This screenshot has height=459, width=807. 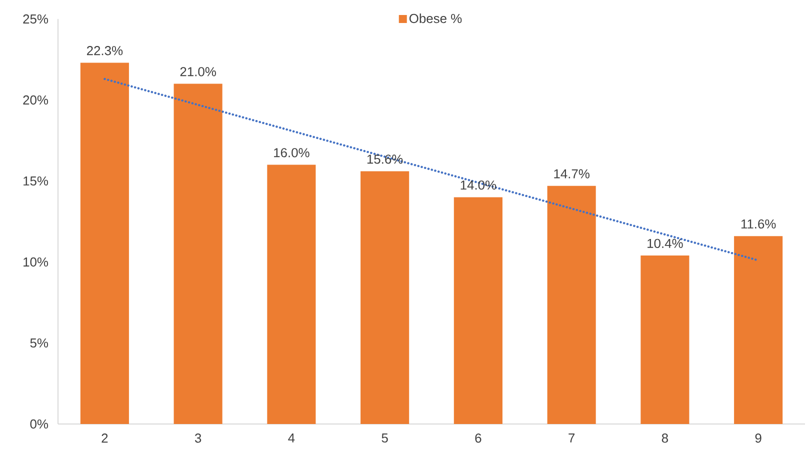 I want to click on y-tick-label: 5%, so click(x=39, y=343).